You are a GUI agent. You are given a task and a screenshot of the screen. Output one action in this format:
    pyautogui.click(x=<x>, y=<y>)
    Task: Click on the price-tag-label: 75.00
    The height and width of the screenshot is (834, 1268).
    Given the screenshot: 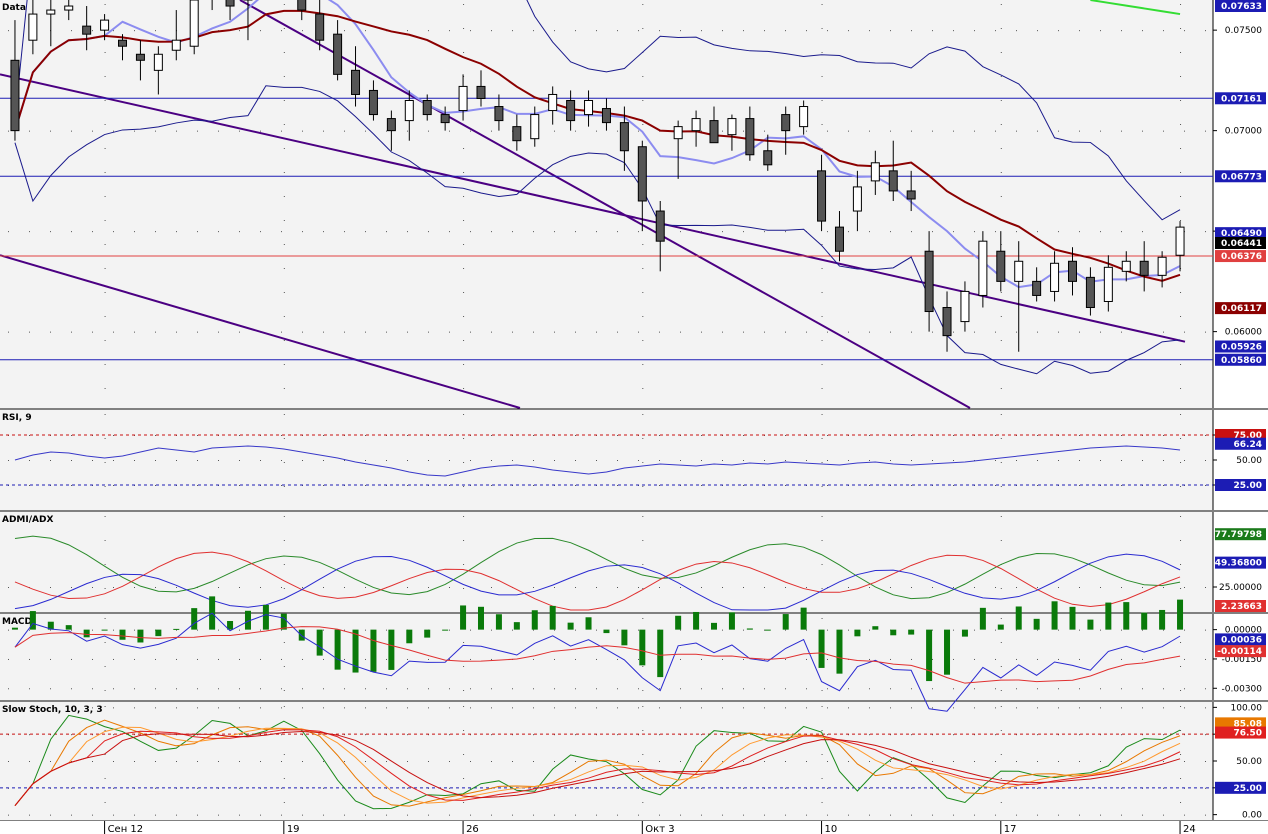 What is the action you would take?
    pyautogui.click(x=1248, y=436)
    